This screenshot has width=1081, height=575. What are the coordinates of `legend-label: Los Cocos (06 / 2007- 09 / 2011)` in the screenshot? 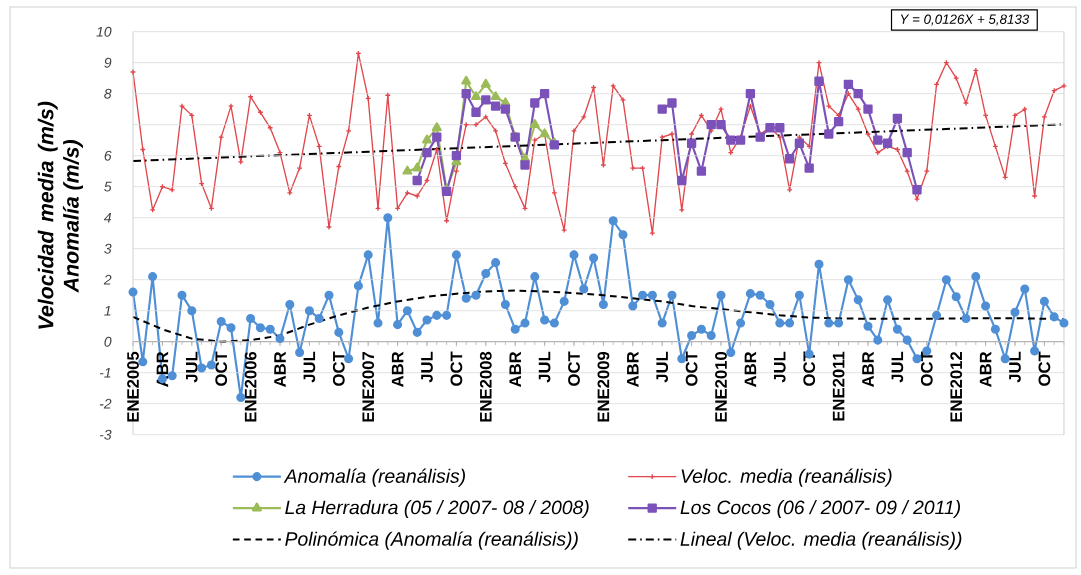 It's located at (820, 509).